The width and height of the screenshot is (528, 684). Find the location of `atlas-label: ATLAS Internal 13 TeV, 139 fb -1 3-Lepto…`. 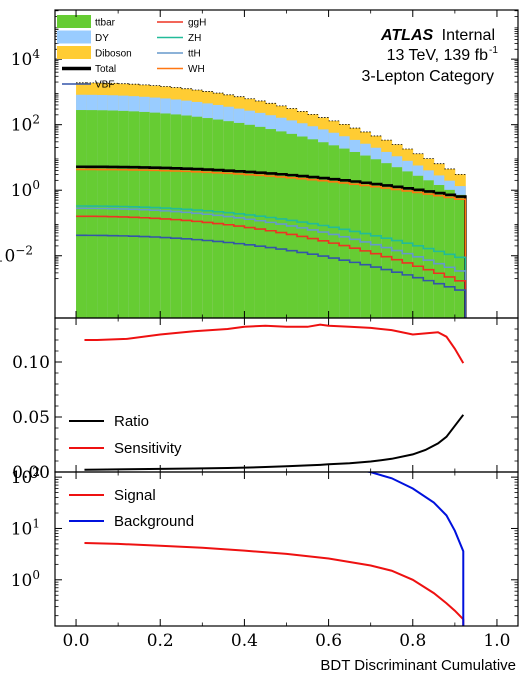

atlas-label: ATLAS Internal 13 TeV, 139 fb -1 3-Lepto… is located at coordinates (429, 56).